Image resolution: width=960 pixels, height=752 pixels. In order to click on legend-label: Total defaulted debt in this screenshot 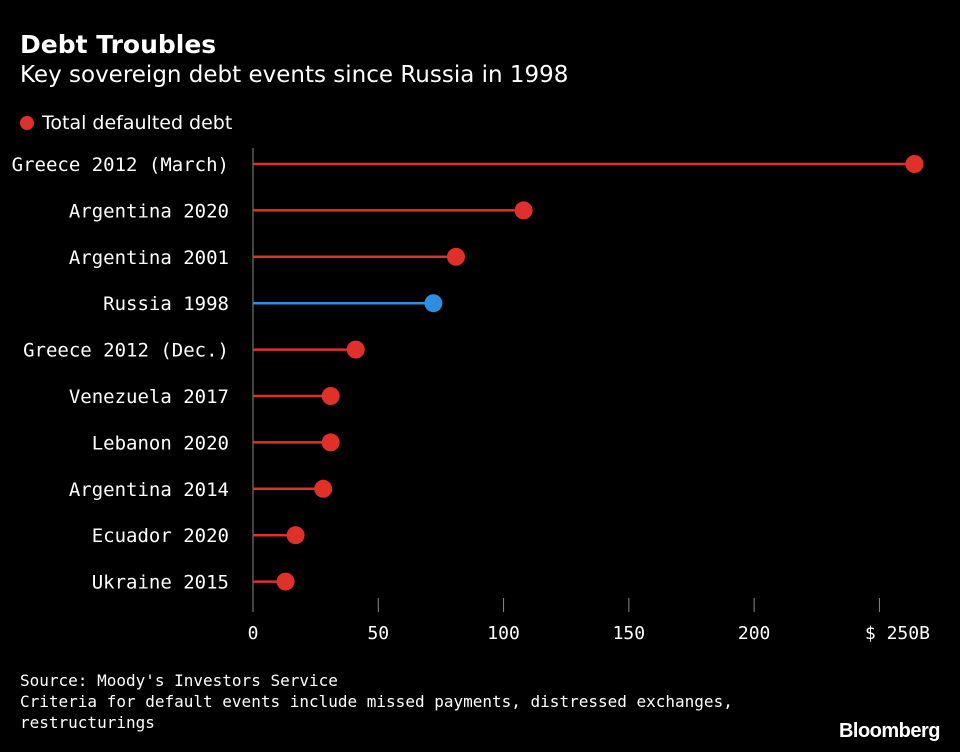, I will do `click(137, 123)`.